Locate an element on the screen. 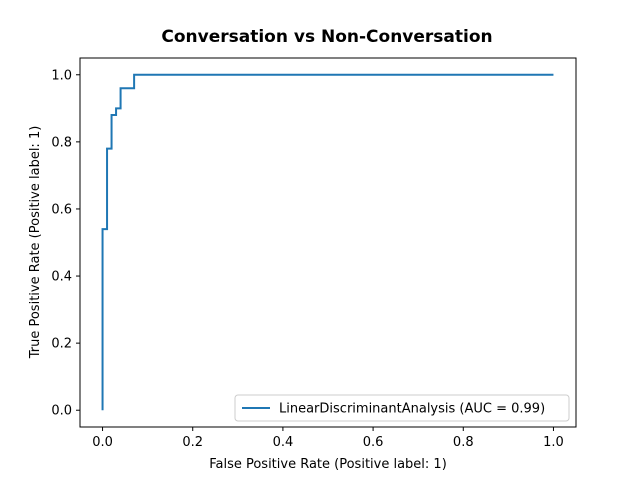 The height and width of the screenshot is (480, 640). y-tick-label: 0.4 is located at coordinates (61, 277).